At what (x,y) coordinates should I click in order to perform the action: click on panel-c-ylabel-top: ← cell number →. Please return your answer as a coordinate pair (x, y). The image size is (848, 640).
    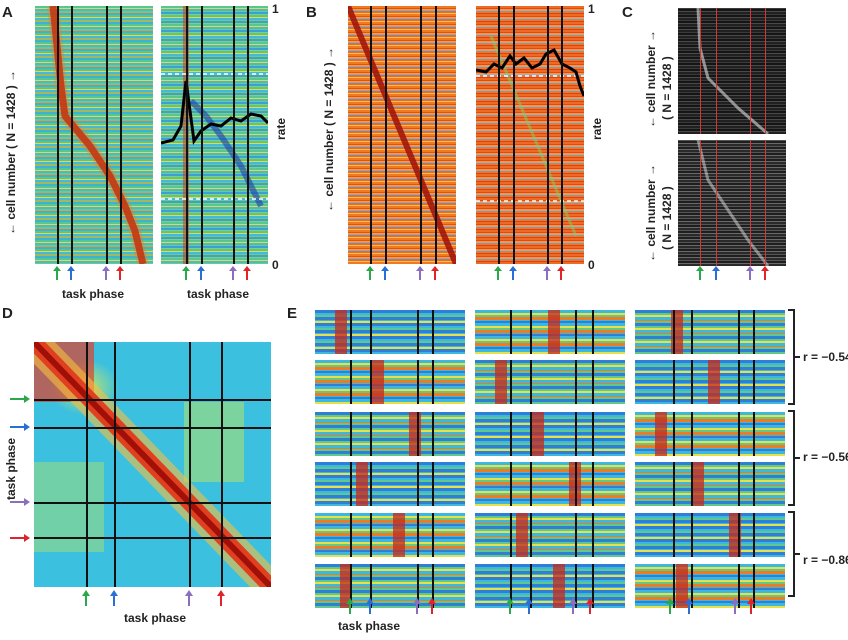
    Looking at the image, I should click on (651, 78).